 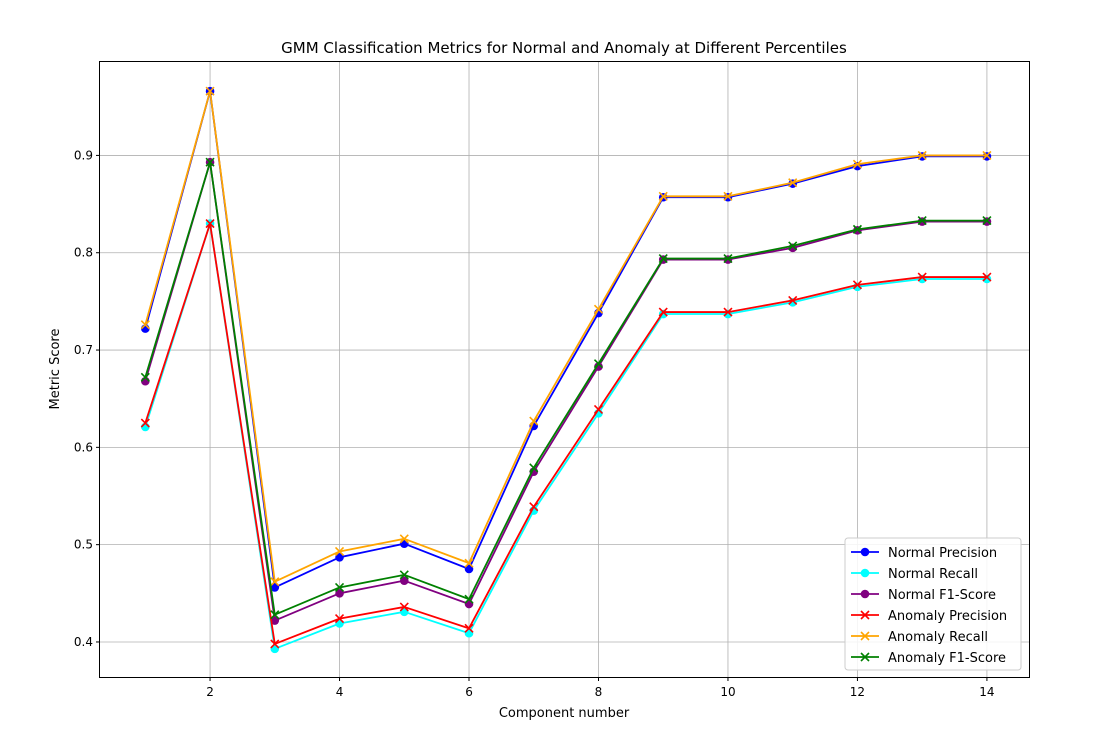 I want to click on legend-item: Normal F1-Score, so click(x=923, y=595).